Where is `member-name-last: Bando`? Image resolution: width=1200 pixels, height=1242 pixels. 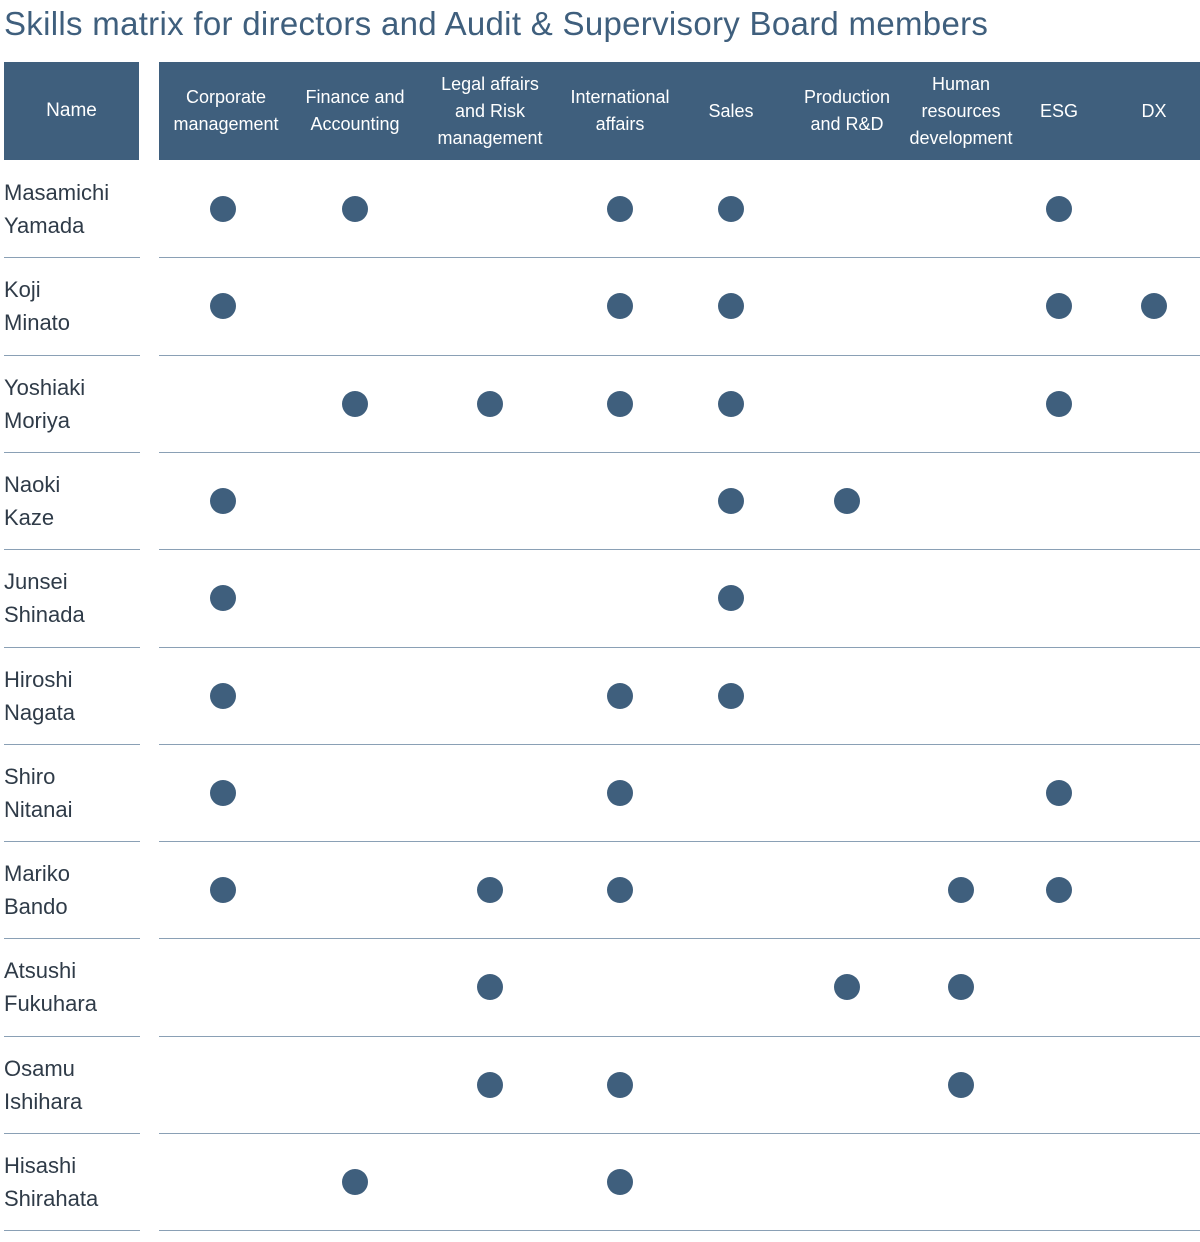 member-name-last: Bando is located at coordinates (36, 907).